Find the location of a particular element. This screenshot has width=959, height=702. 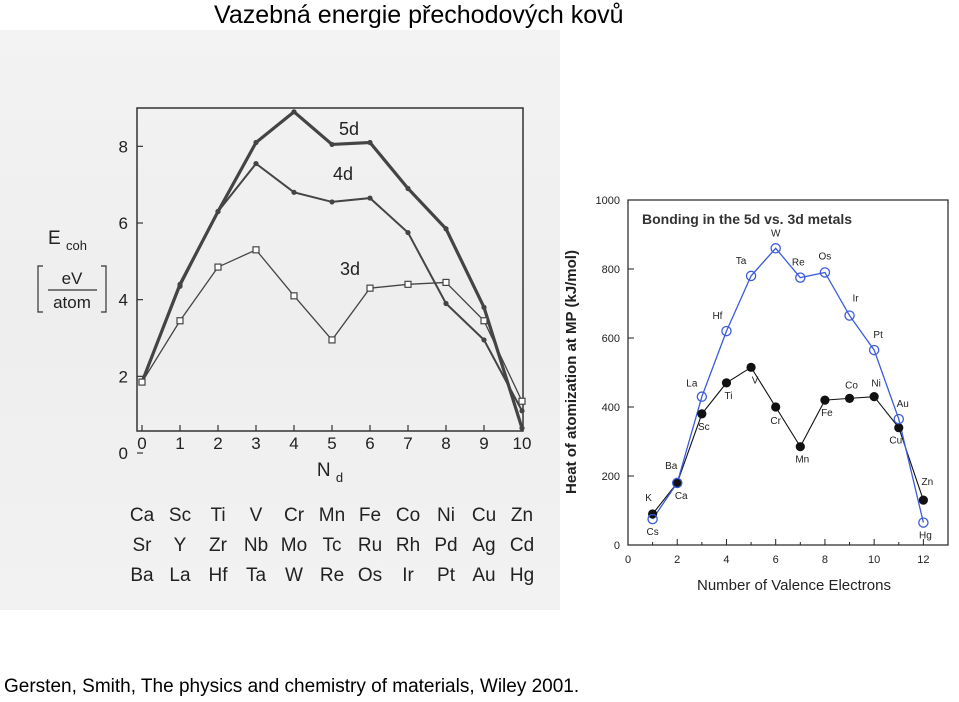

chart-title: Bonding in the 5d vs. 3d metals is located at coordinates (747, 219).